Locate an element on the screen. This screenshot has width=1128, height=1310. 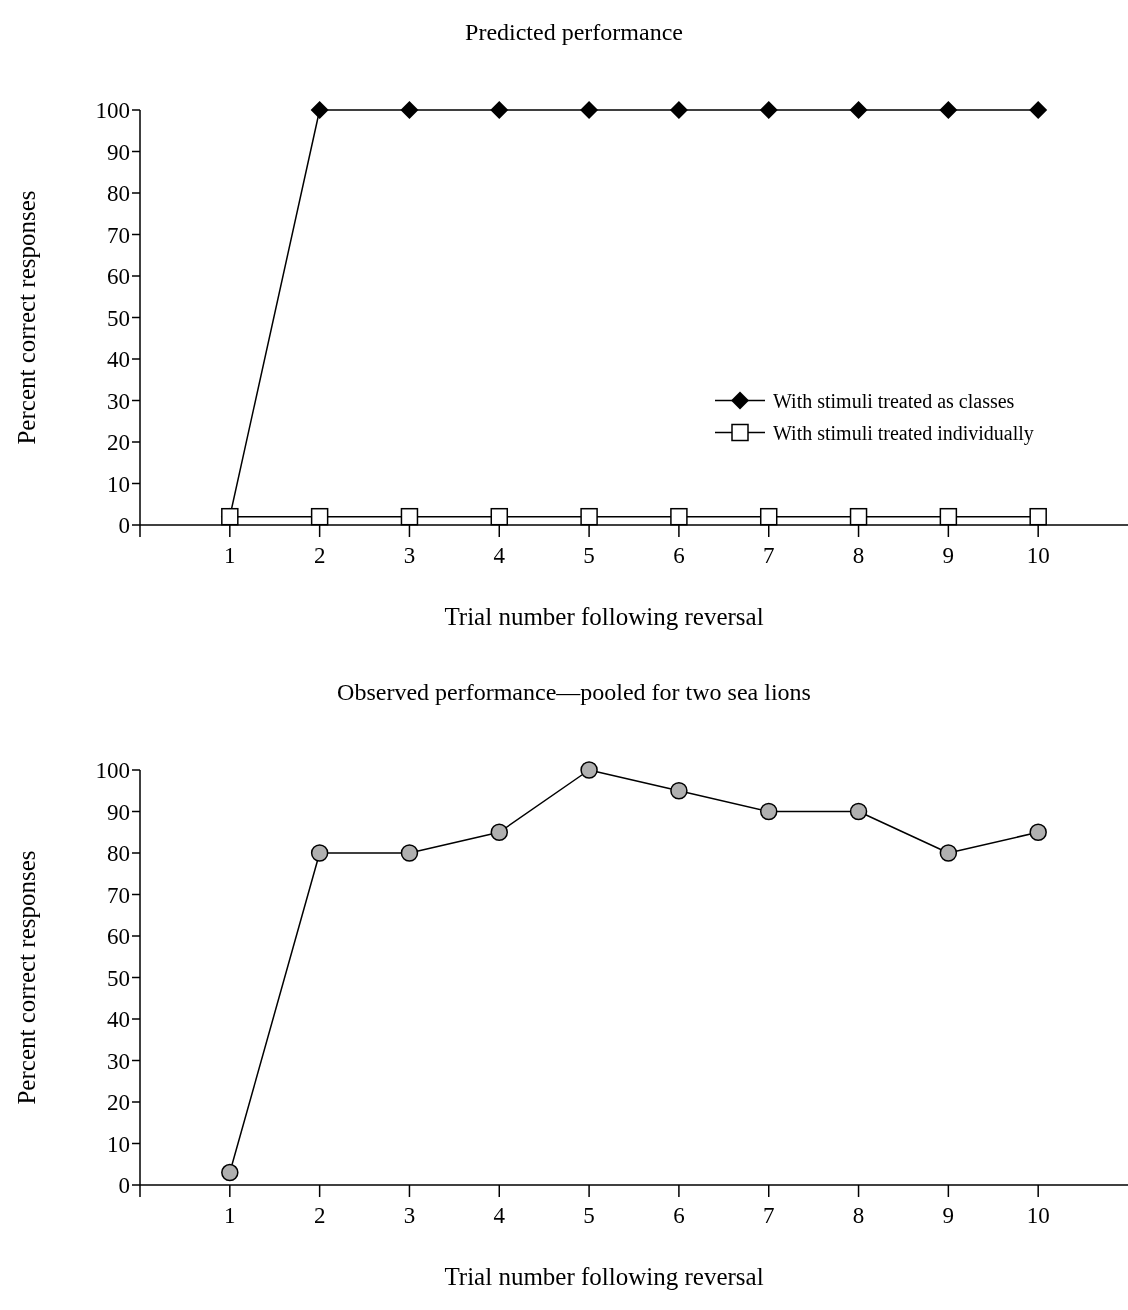
chart-title: Observed performance—pooled for two sea lions is located at coordinates (574, 692).